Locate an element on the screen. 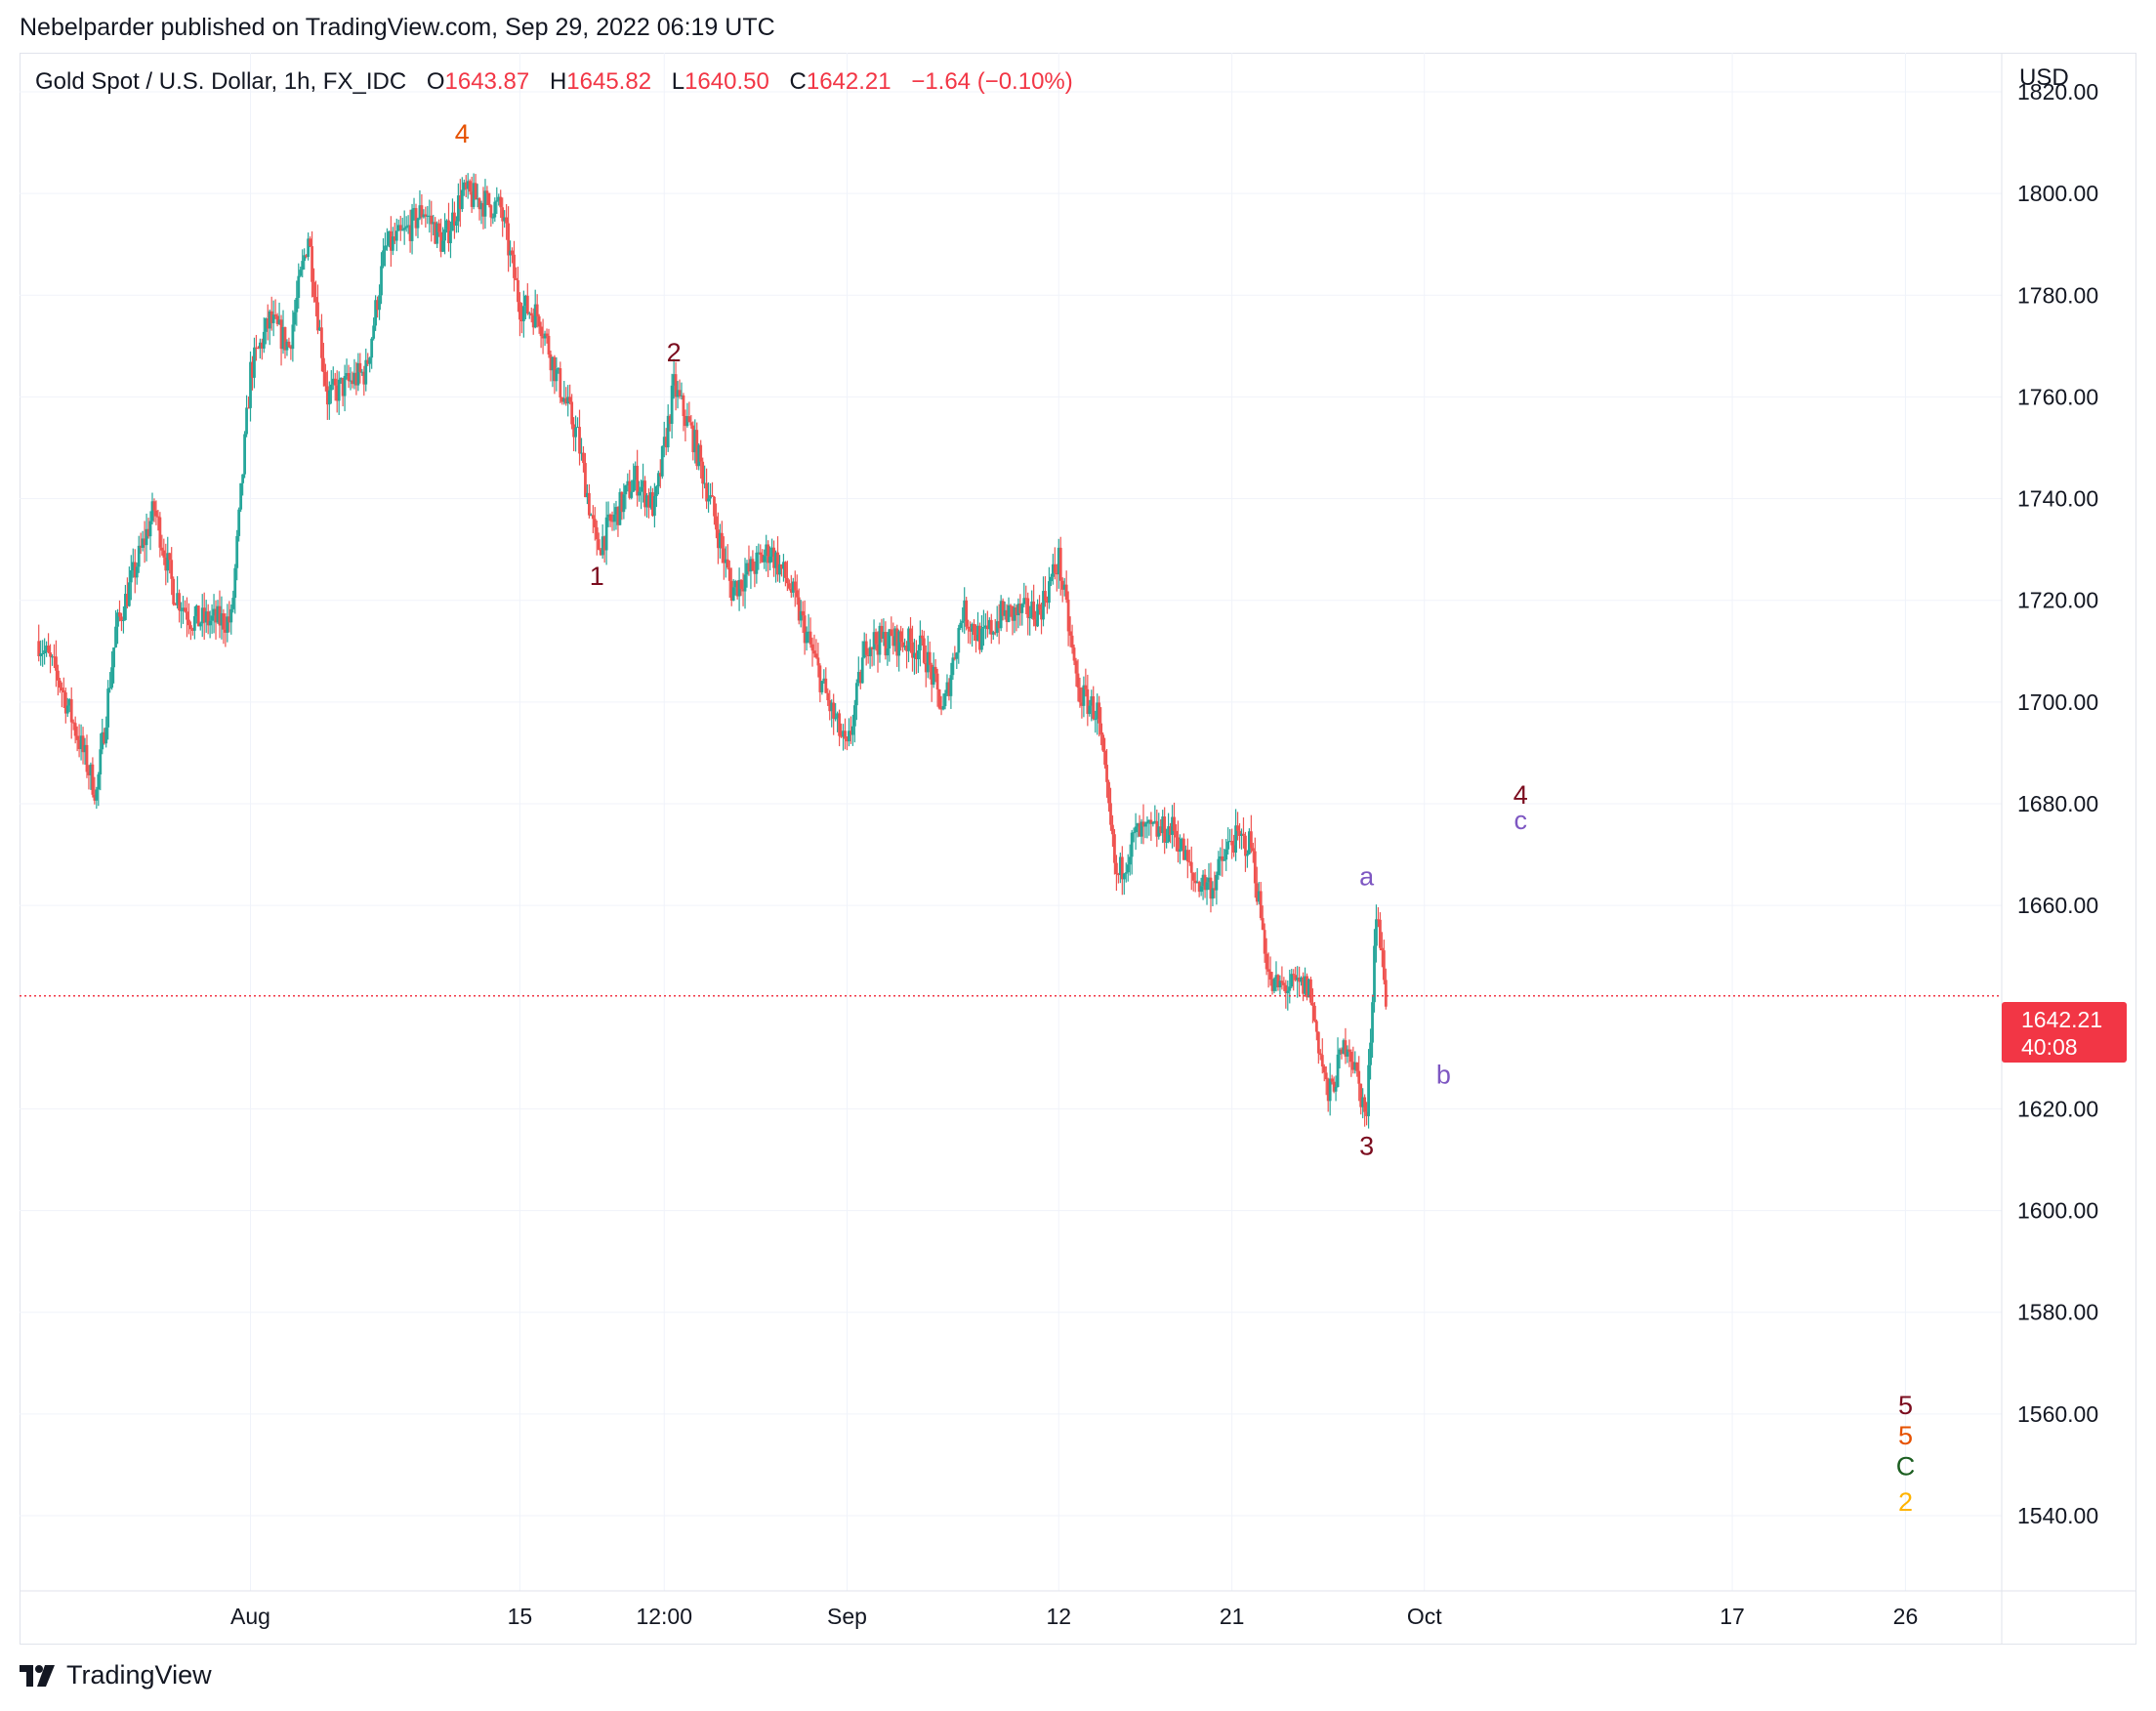  y-tick-label: 1800.00 is located at coordinates (2058, 194).